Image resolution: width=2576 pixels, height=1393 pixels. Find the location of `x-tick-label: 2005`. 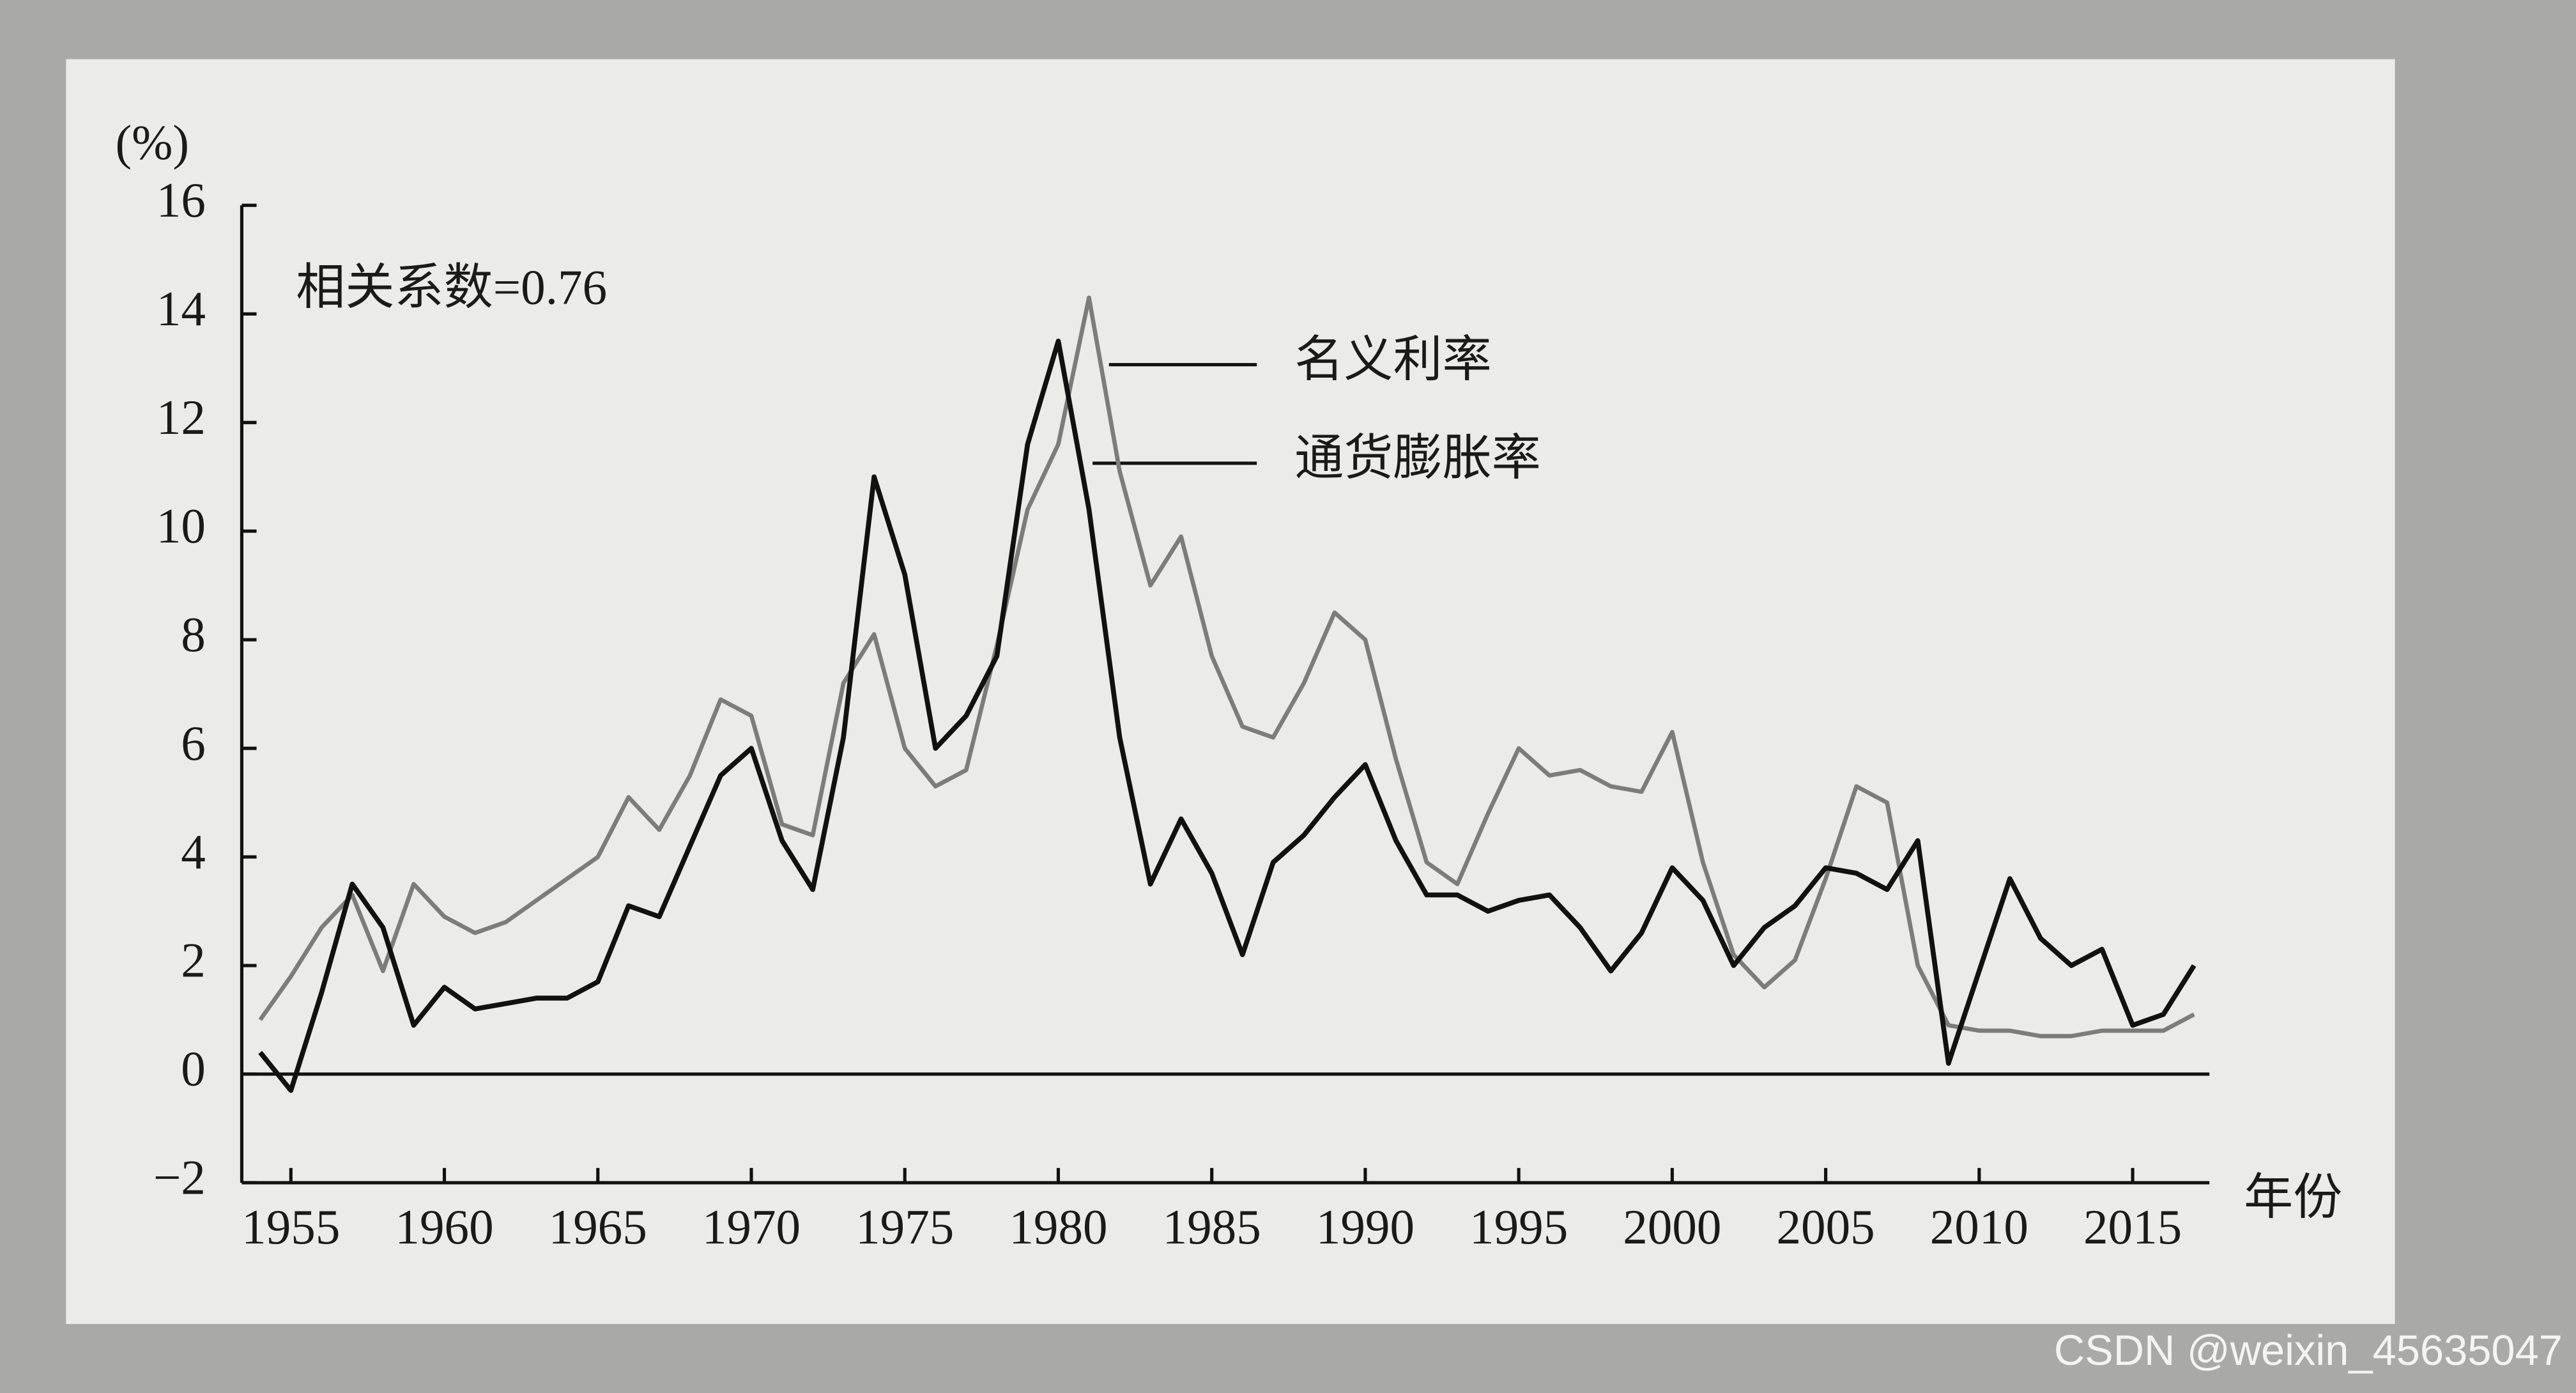

x-tick-label: 2005 is located at coordinates (1826, 1226).